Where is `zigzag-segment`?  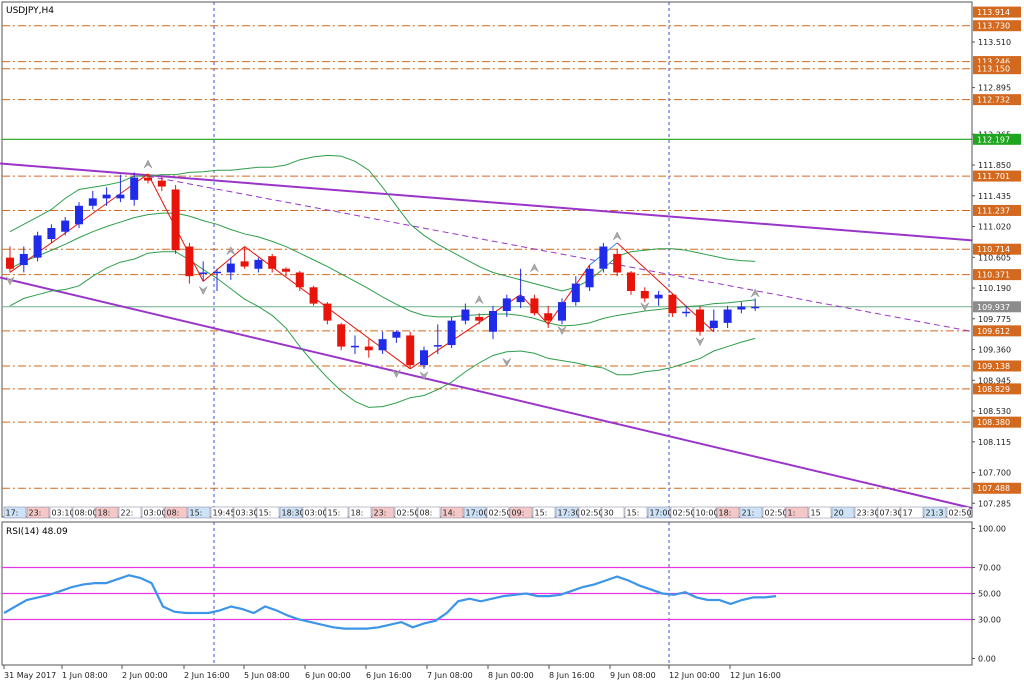
zigzag-segment is located at coordinates (223, 264).